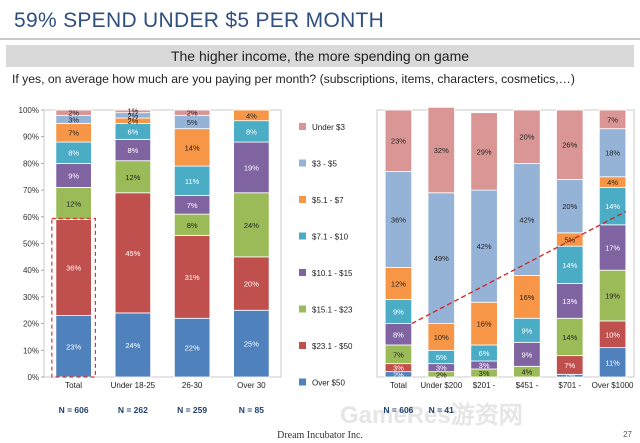 This screenshot has height=443, width=640. Describe the element at coordinates (484, 385) in the screenshot. I see `x-tick-label: $201 -` at that location.